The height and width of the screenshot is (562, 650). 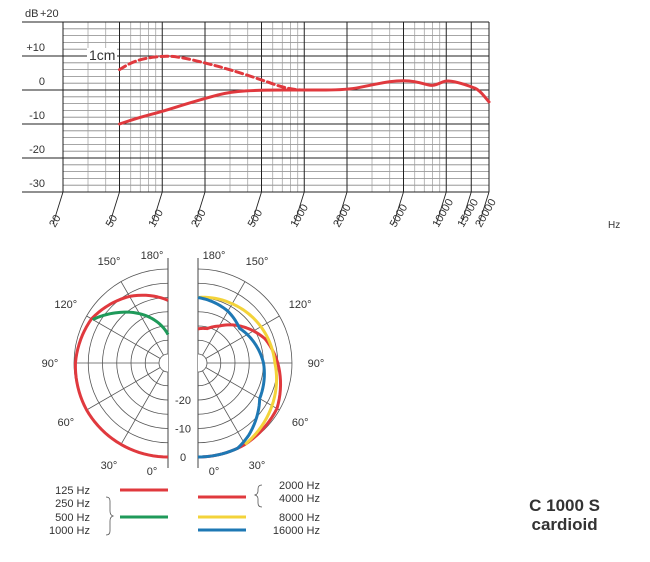 I want to click on x-tick-label: 2000, so click(x=342, y=215).